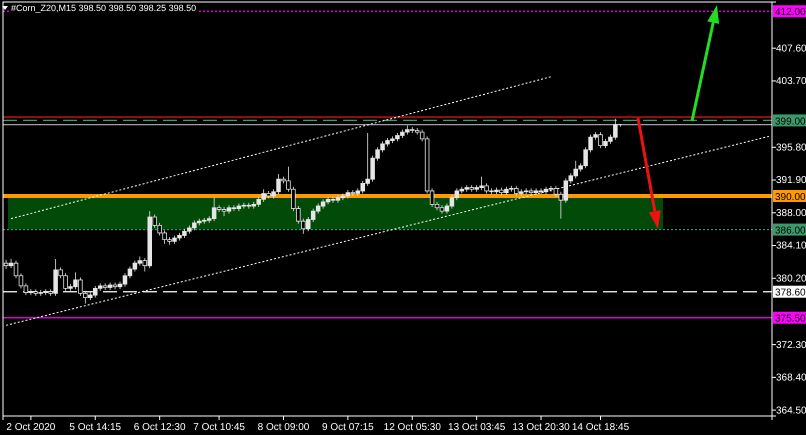 This screenshot has height=435, width=806. I want to click on x-tick-label: 14 Oct 18:45, so click(601, 428).